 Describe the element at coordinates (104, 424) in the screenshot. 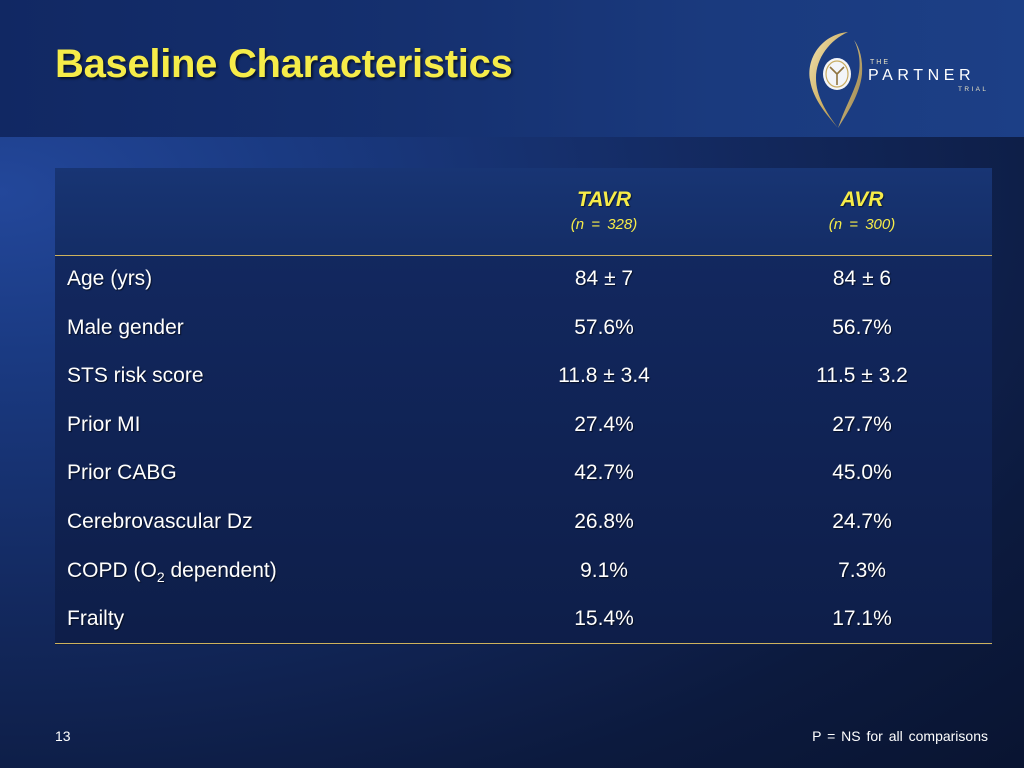

I see `row-label: Prior MI` at that location.